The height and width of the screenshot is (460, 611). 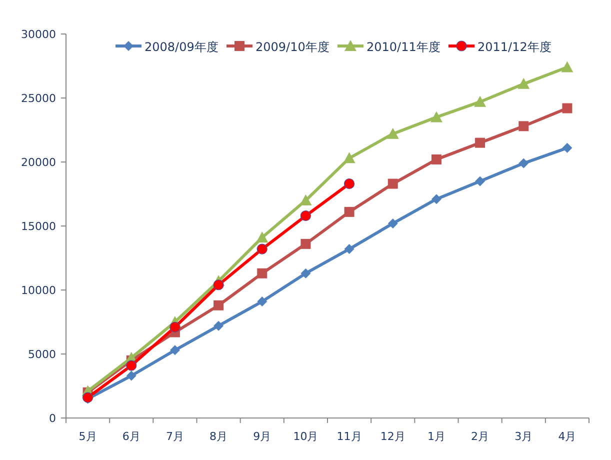 I want to click on x-tick-label: 12月, so click(x=393, y=436).